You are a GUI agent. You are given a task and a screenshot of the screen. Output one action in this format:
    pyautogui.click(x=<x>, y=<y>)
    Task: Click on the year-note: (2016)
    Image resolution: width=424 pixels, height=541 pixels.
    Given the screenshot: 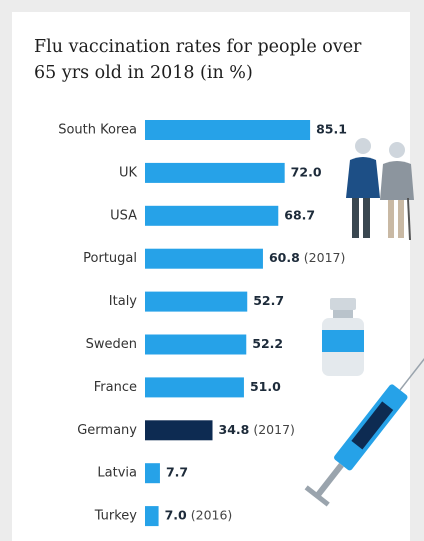 What is the action you would take?
    pyautogui.click(x=212, y=515)
    